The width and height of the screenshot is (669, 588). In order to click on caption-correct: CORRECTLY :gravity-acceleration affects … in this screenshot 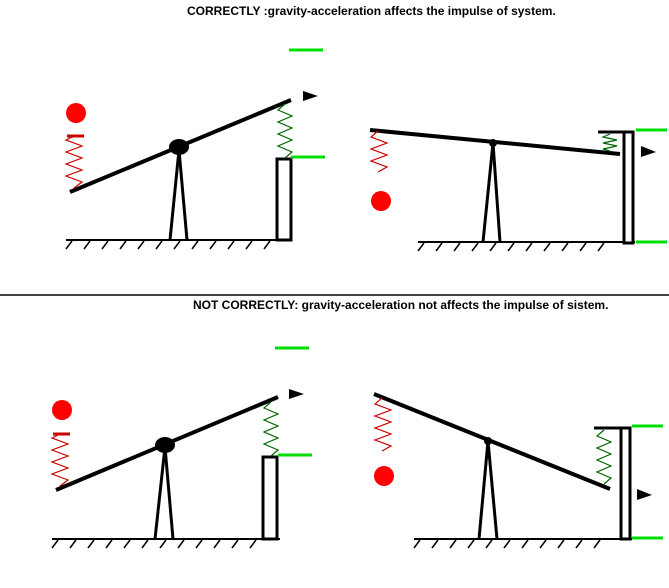, I will do `click(371, 11)`.